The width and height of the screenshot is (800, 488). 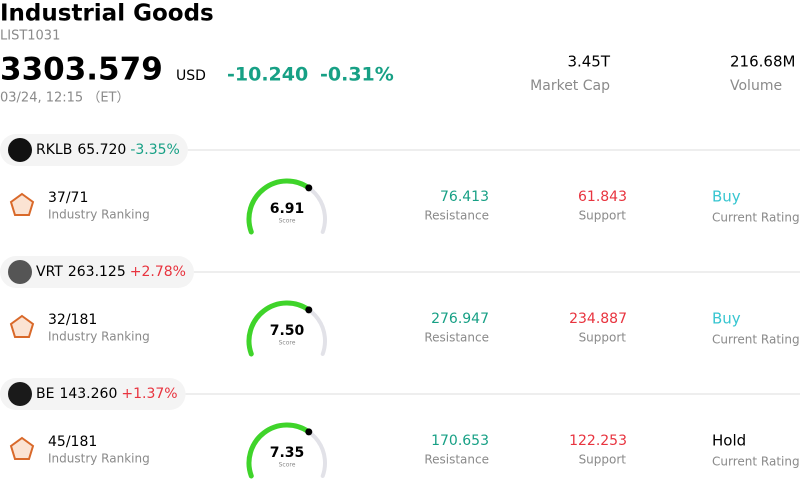 I want to click on stock-price: 263.125, so click(x=97, y=272).